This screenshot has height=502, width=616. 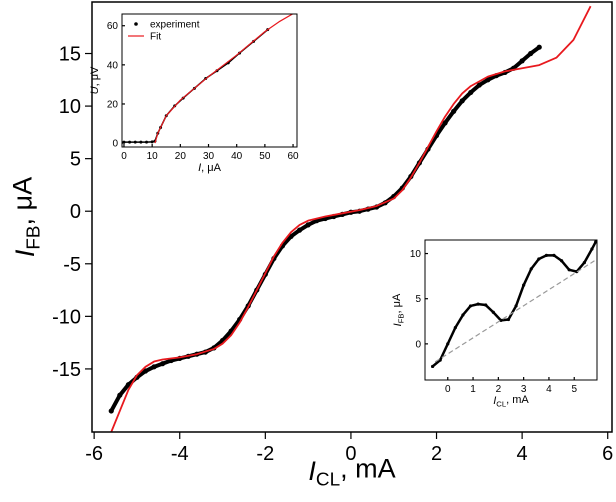 I want to click on plot-area, so click(x=208, y=79).